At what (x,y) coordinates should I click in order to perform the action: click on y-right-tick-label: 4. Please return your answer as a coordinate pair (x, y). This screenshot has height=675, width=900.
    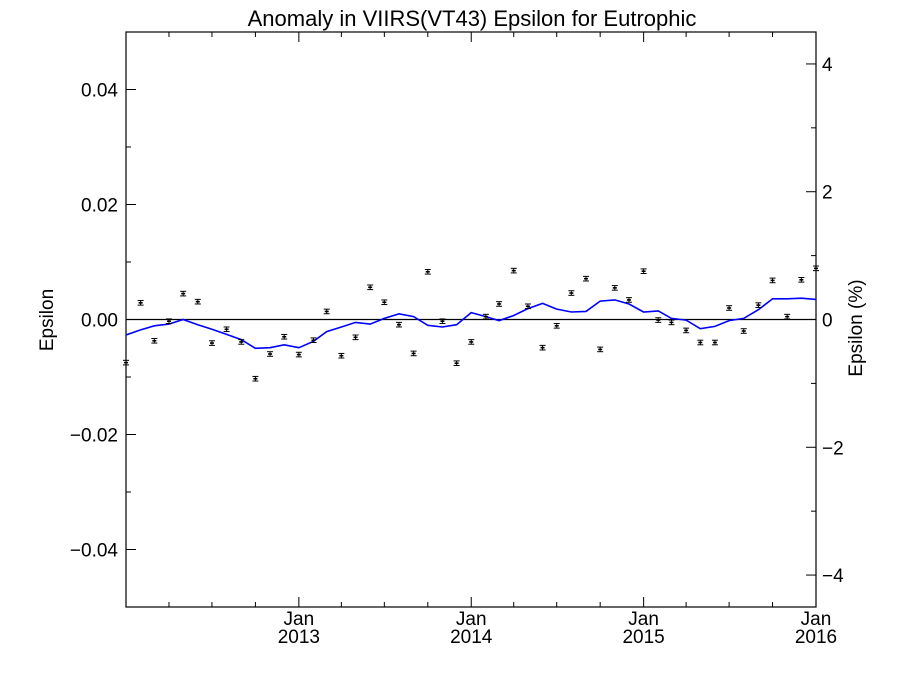
    Looking at the image, I should click on (827, 65).